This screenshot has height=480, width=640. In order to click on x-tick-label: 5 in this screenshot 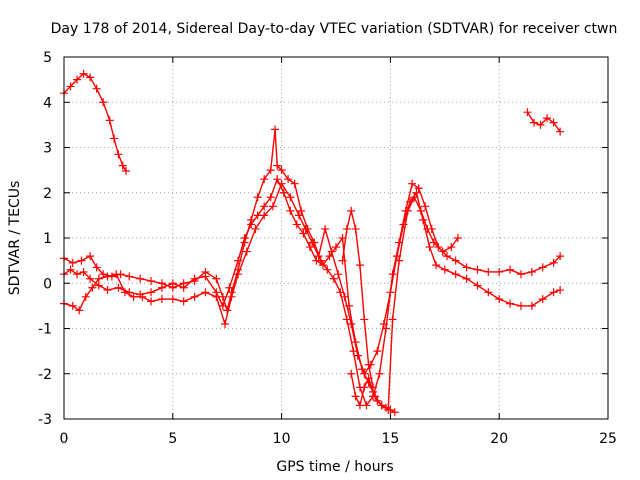, I will do `click(172, 439)`.